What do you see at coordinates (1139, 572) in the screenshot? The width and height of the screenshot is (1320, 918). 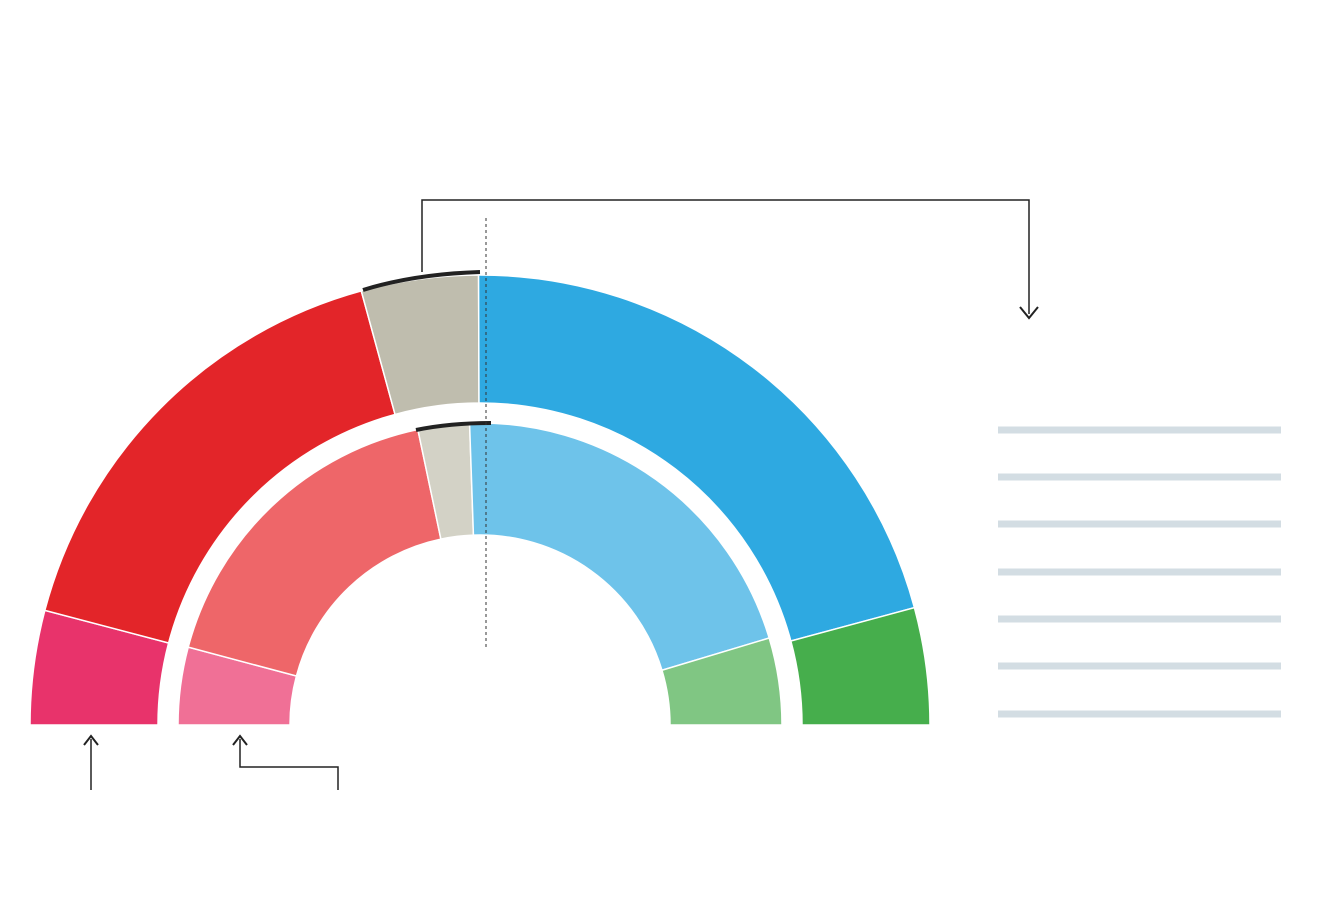 I see `legend-placeholder` at bounding box center [1139, 572].